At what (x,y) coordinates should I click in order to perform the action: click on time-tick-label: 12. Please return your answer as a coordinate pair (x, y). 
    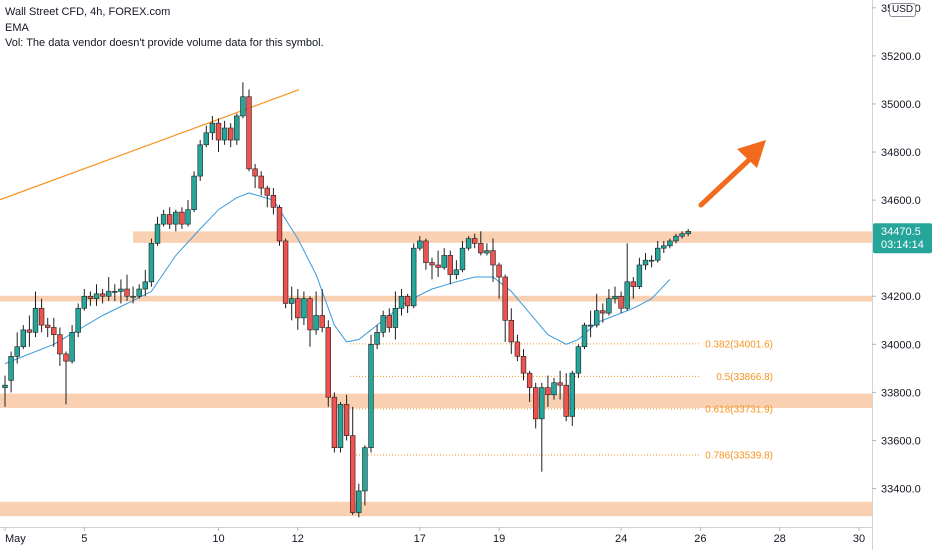
    Looking at the image, I should click on (298, 539).